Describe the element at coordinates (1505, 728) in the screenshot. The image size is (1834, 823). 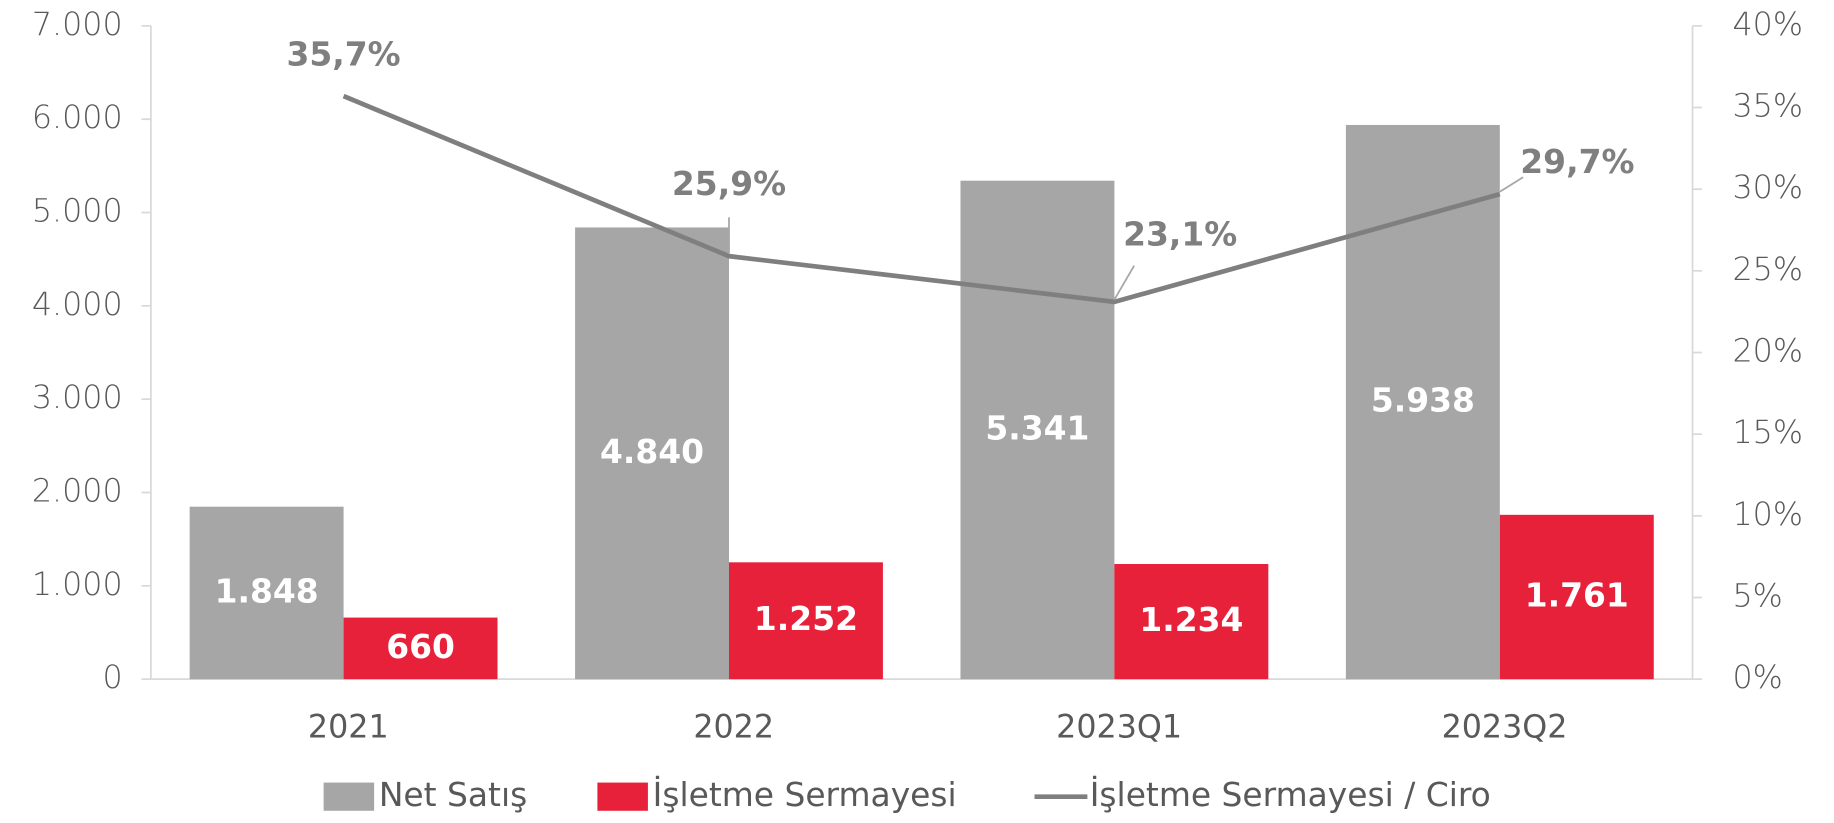
I see `x-tick-label: 2023Q2` at that location.